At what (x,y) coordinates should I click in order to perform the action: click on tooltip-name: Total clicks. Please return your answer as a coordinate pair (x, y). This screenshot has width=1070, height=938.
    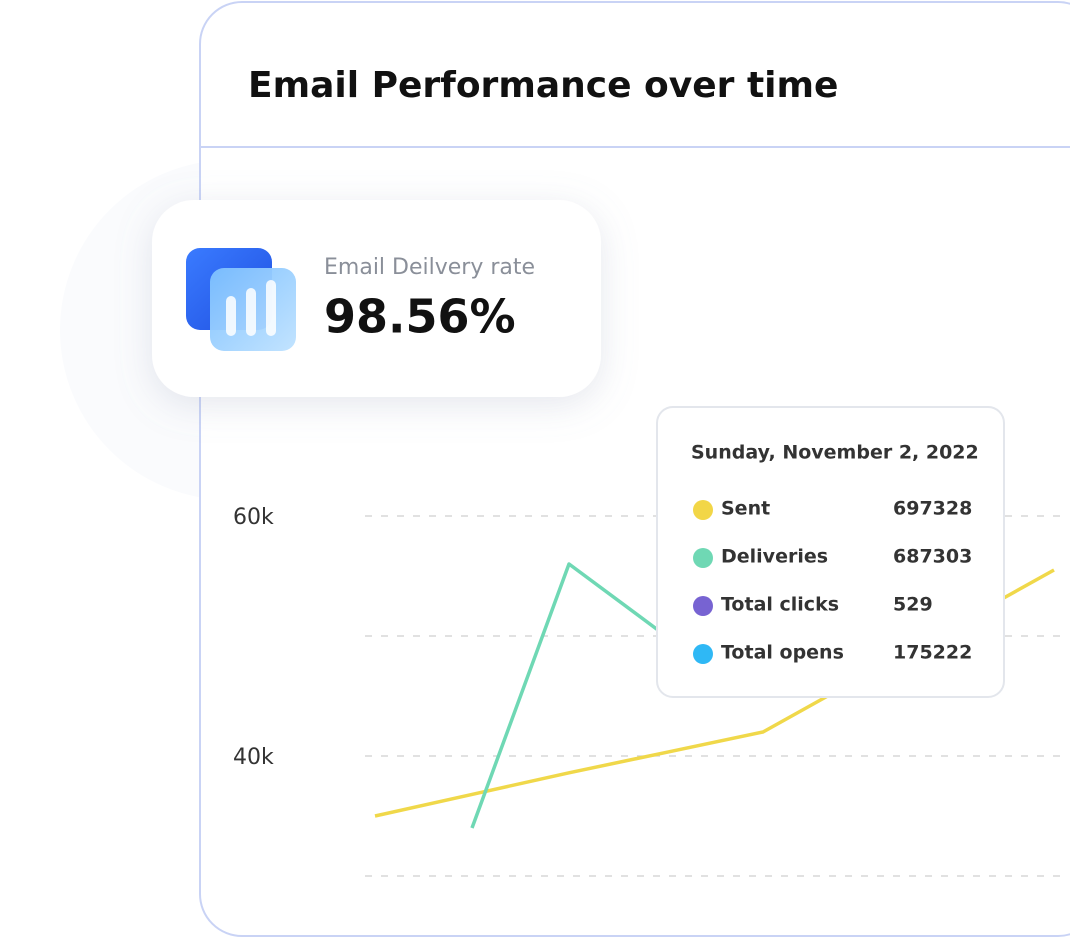
    Looking at the image, I should click on (780, 605).